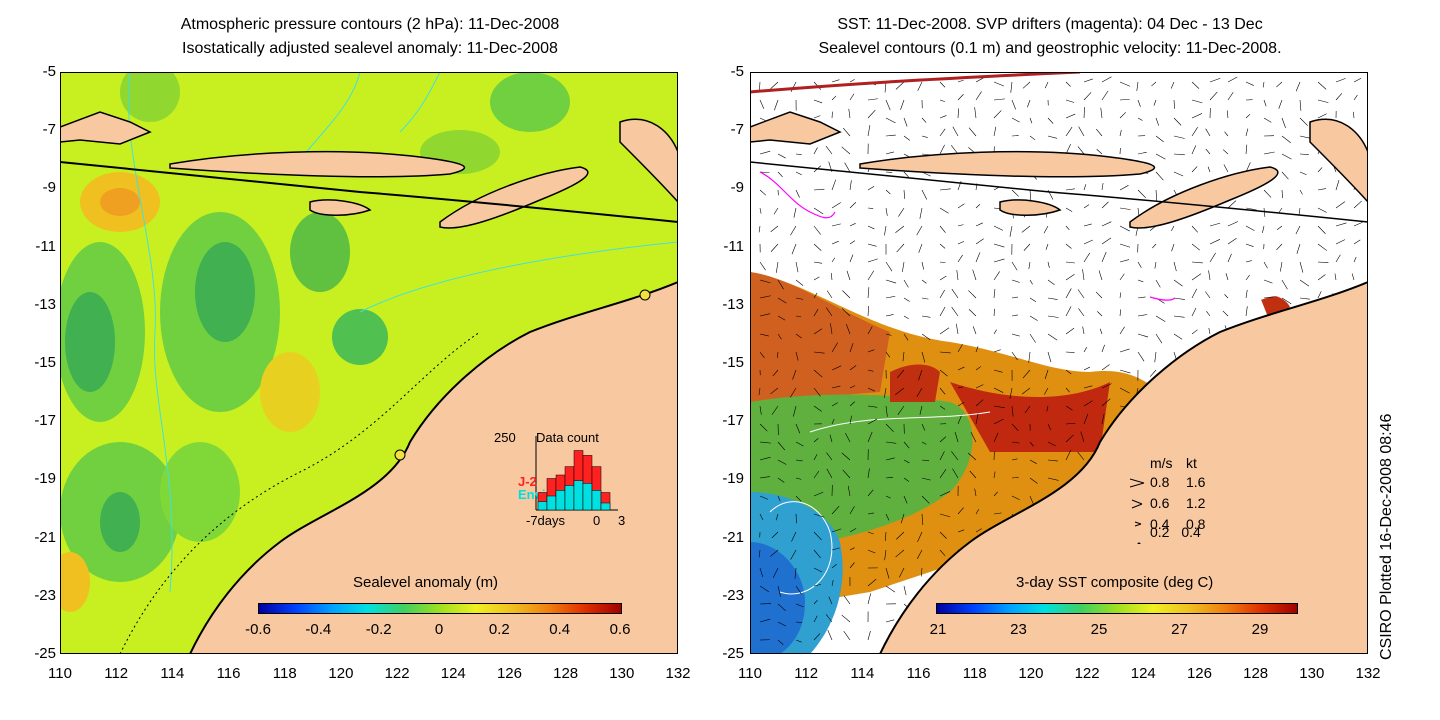 The height and width of the screenshot is (720, 1440). Describe the element at coordinates (1199, 673) in the screenshot. I see `x-tick-label: 126` at that location.